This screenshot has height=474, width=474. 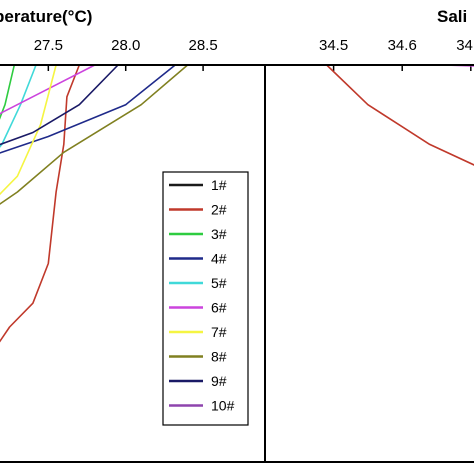 What do you see at coordinates (452, 16) in the screenshot?
I see `x-axis-title: Sali` at bounding box center [452, 16].